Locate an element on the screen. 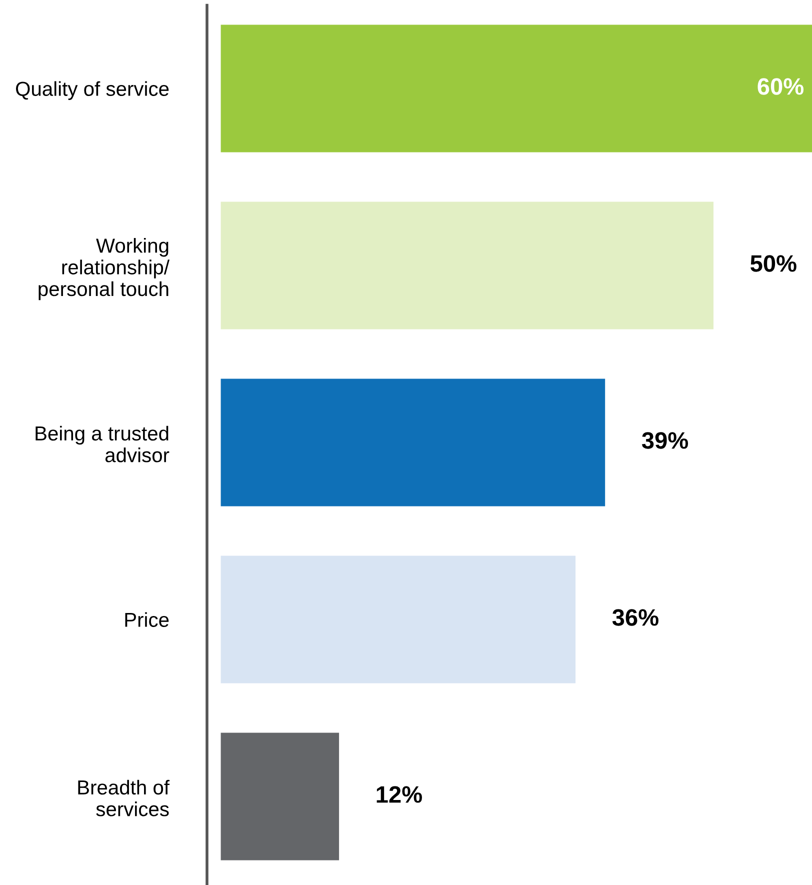  y-tick-label: Price is located at coordinates (147, 619).